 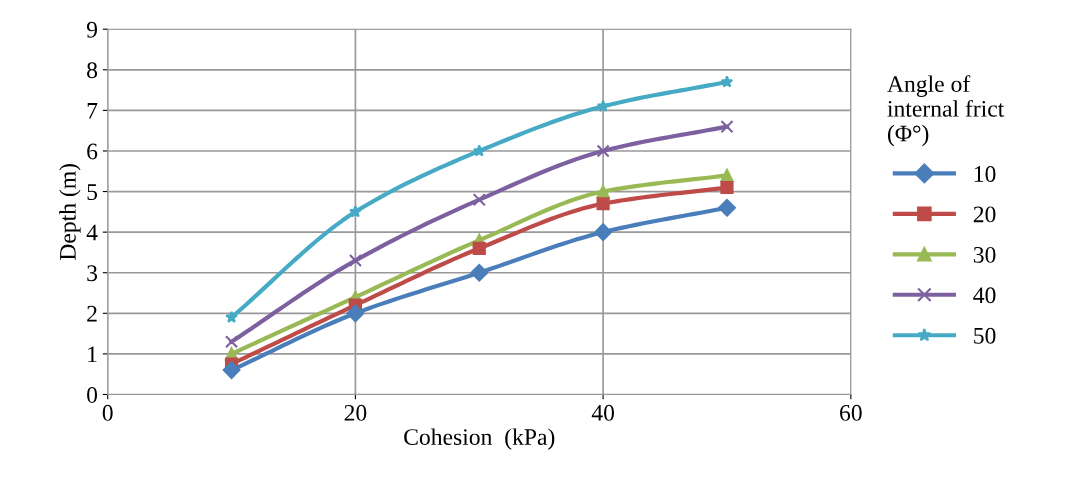 I want to click on legend-label: 30, so click(x=984, y=254).